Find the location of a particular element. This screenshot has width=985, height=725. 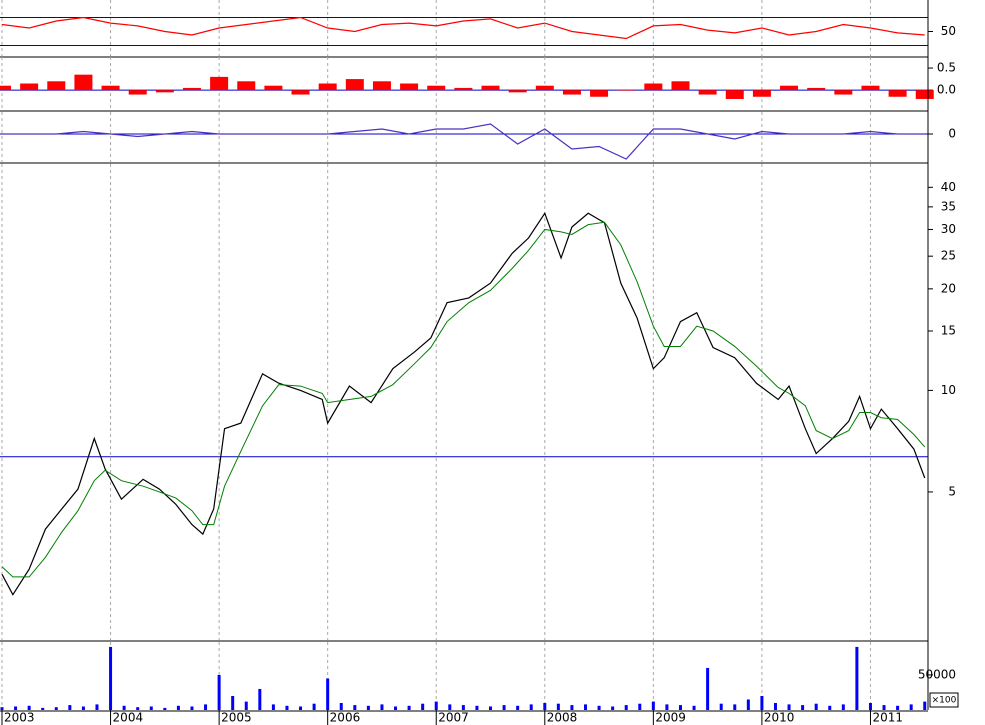

x-tick-label: 2008 is located at coordinates (562, 718).